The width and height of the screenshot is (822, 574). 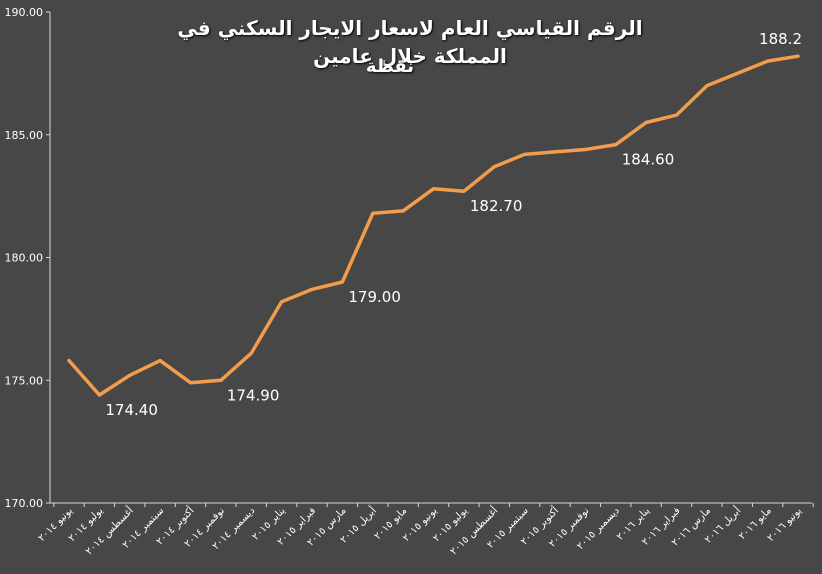 What do you see at coordinates (780, 39) in the screenshot?
I see `data-label: 188.2` at bounding box center [780, 39].